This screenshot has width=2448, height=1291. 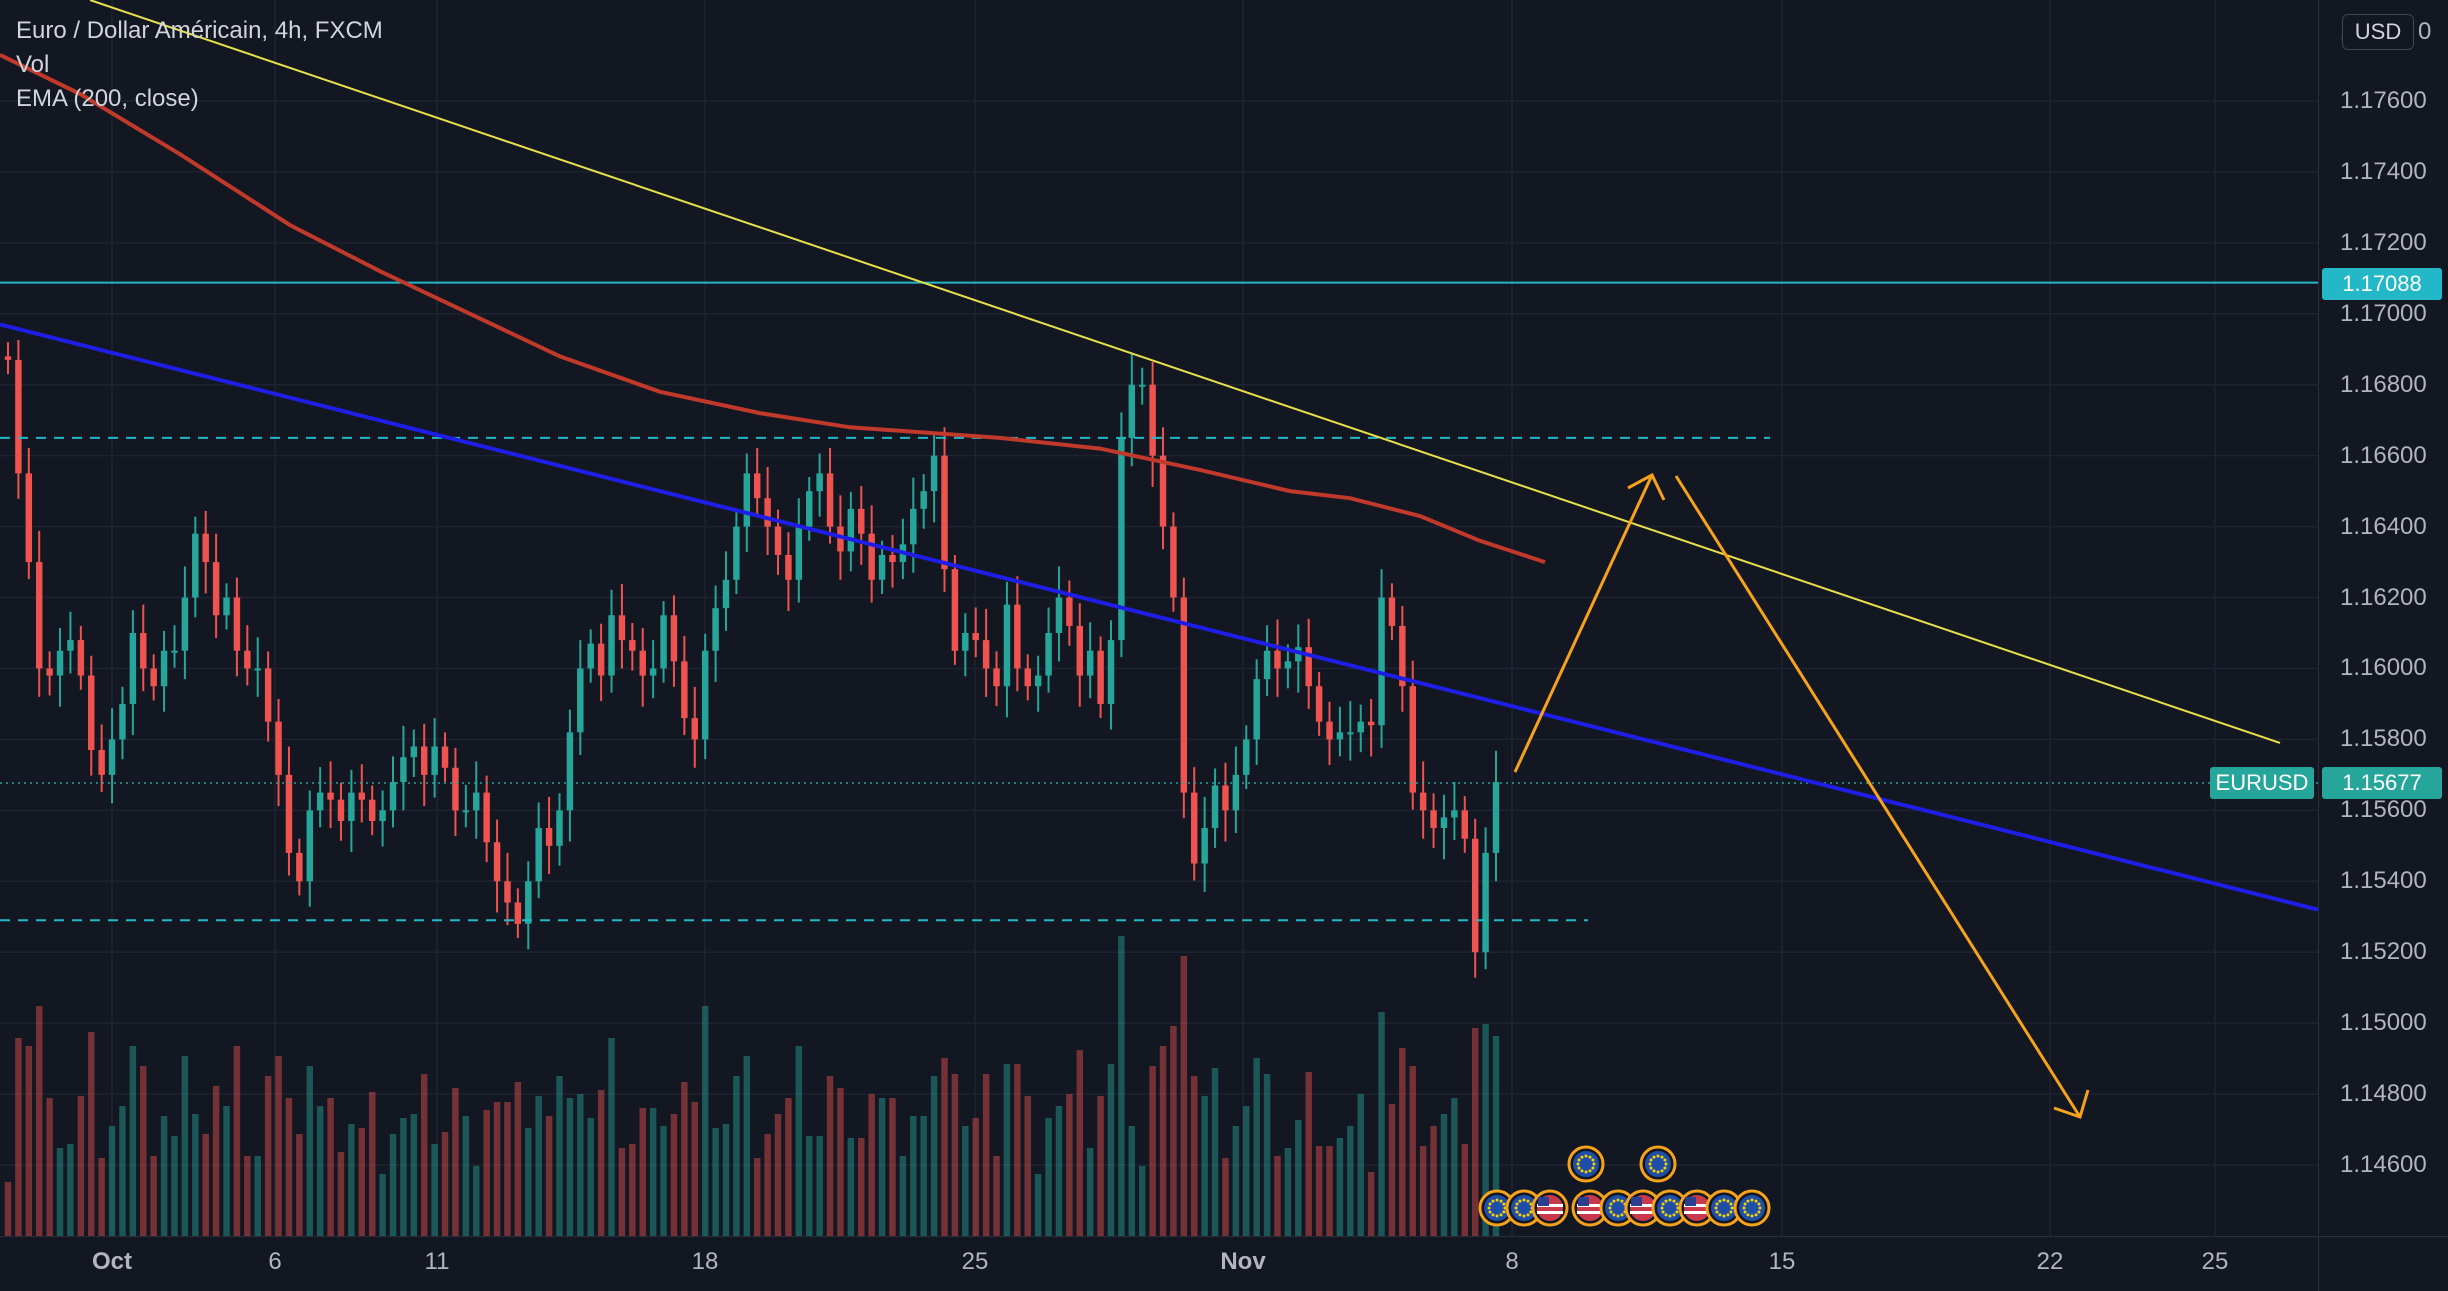 I want to click on currency-button: USD, so click(x=2378, y=32).